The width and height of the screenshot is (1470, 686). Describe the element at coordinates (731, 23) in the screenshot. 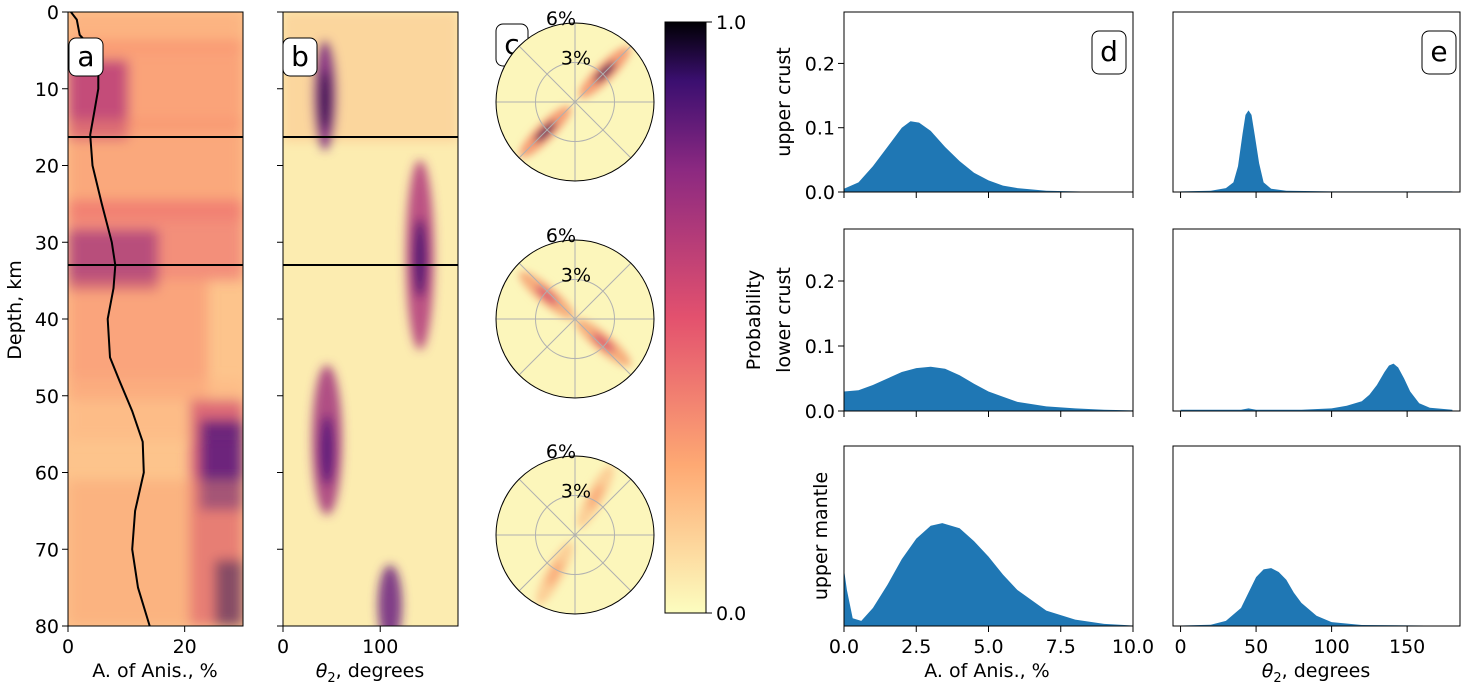

I see `colorbar-max-label: 1.0` at that location.